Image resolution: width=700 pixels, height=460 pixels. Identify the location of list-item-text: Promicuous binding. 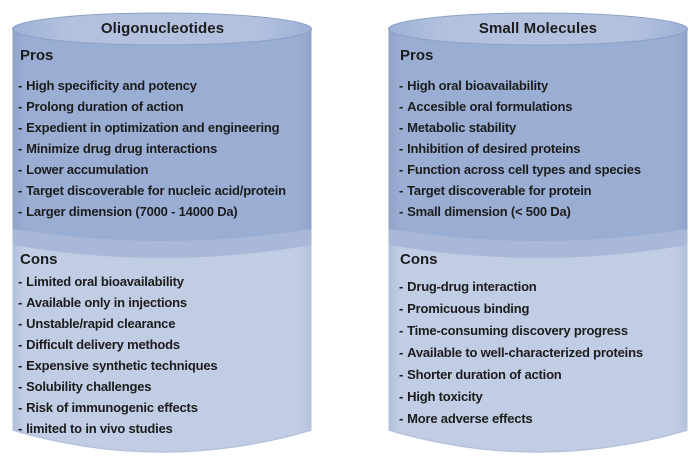
(468, 308).